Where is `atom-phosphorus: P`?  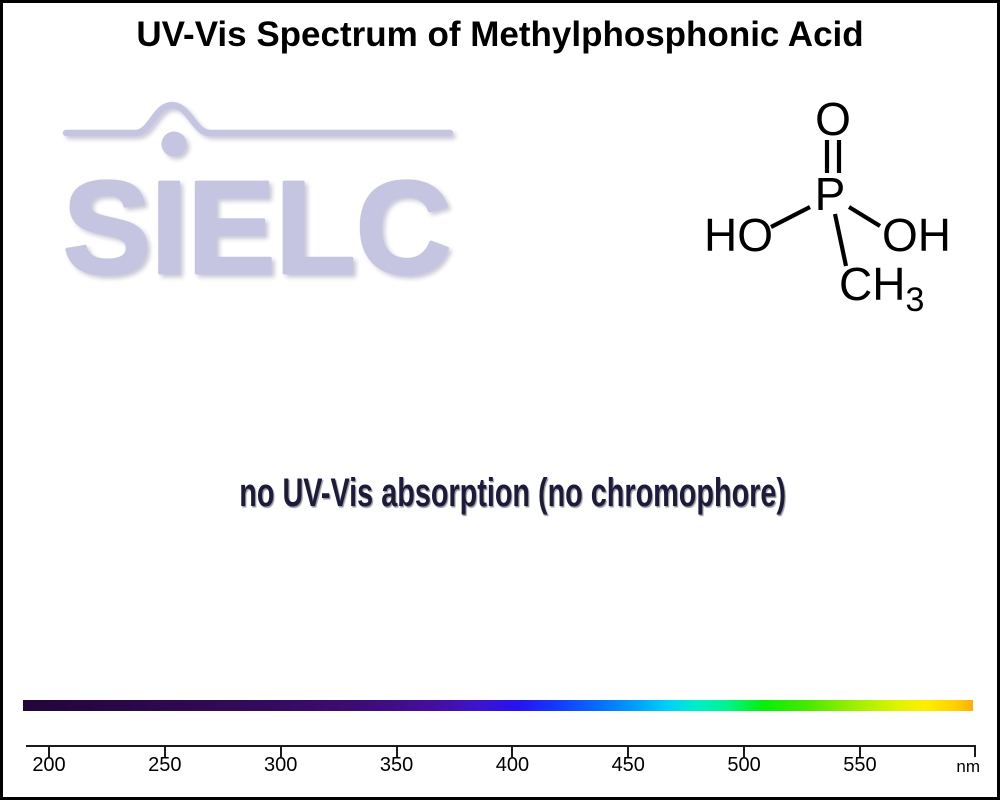
atom-phosphorus: P is located at coordinates (830, 194).